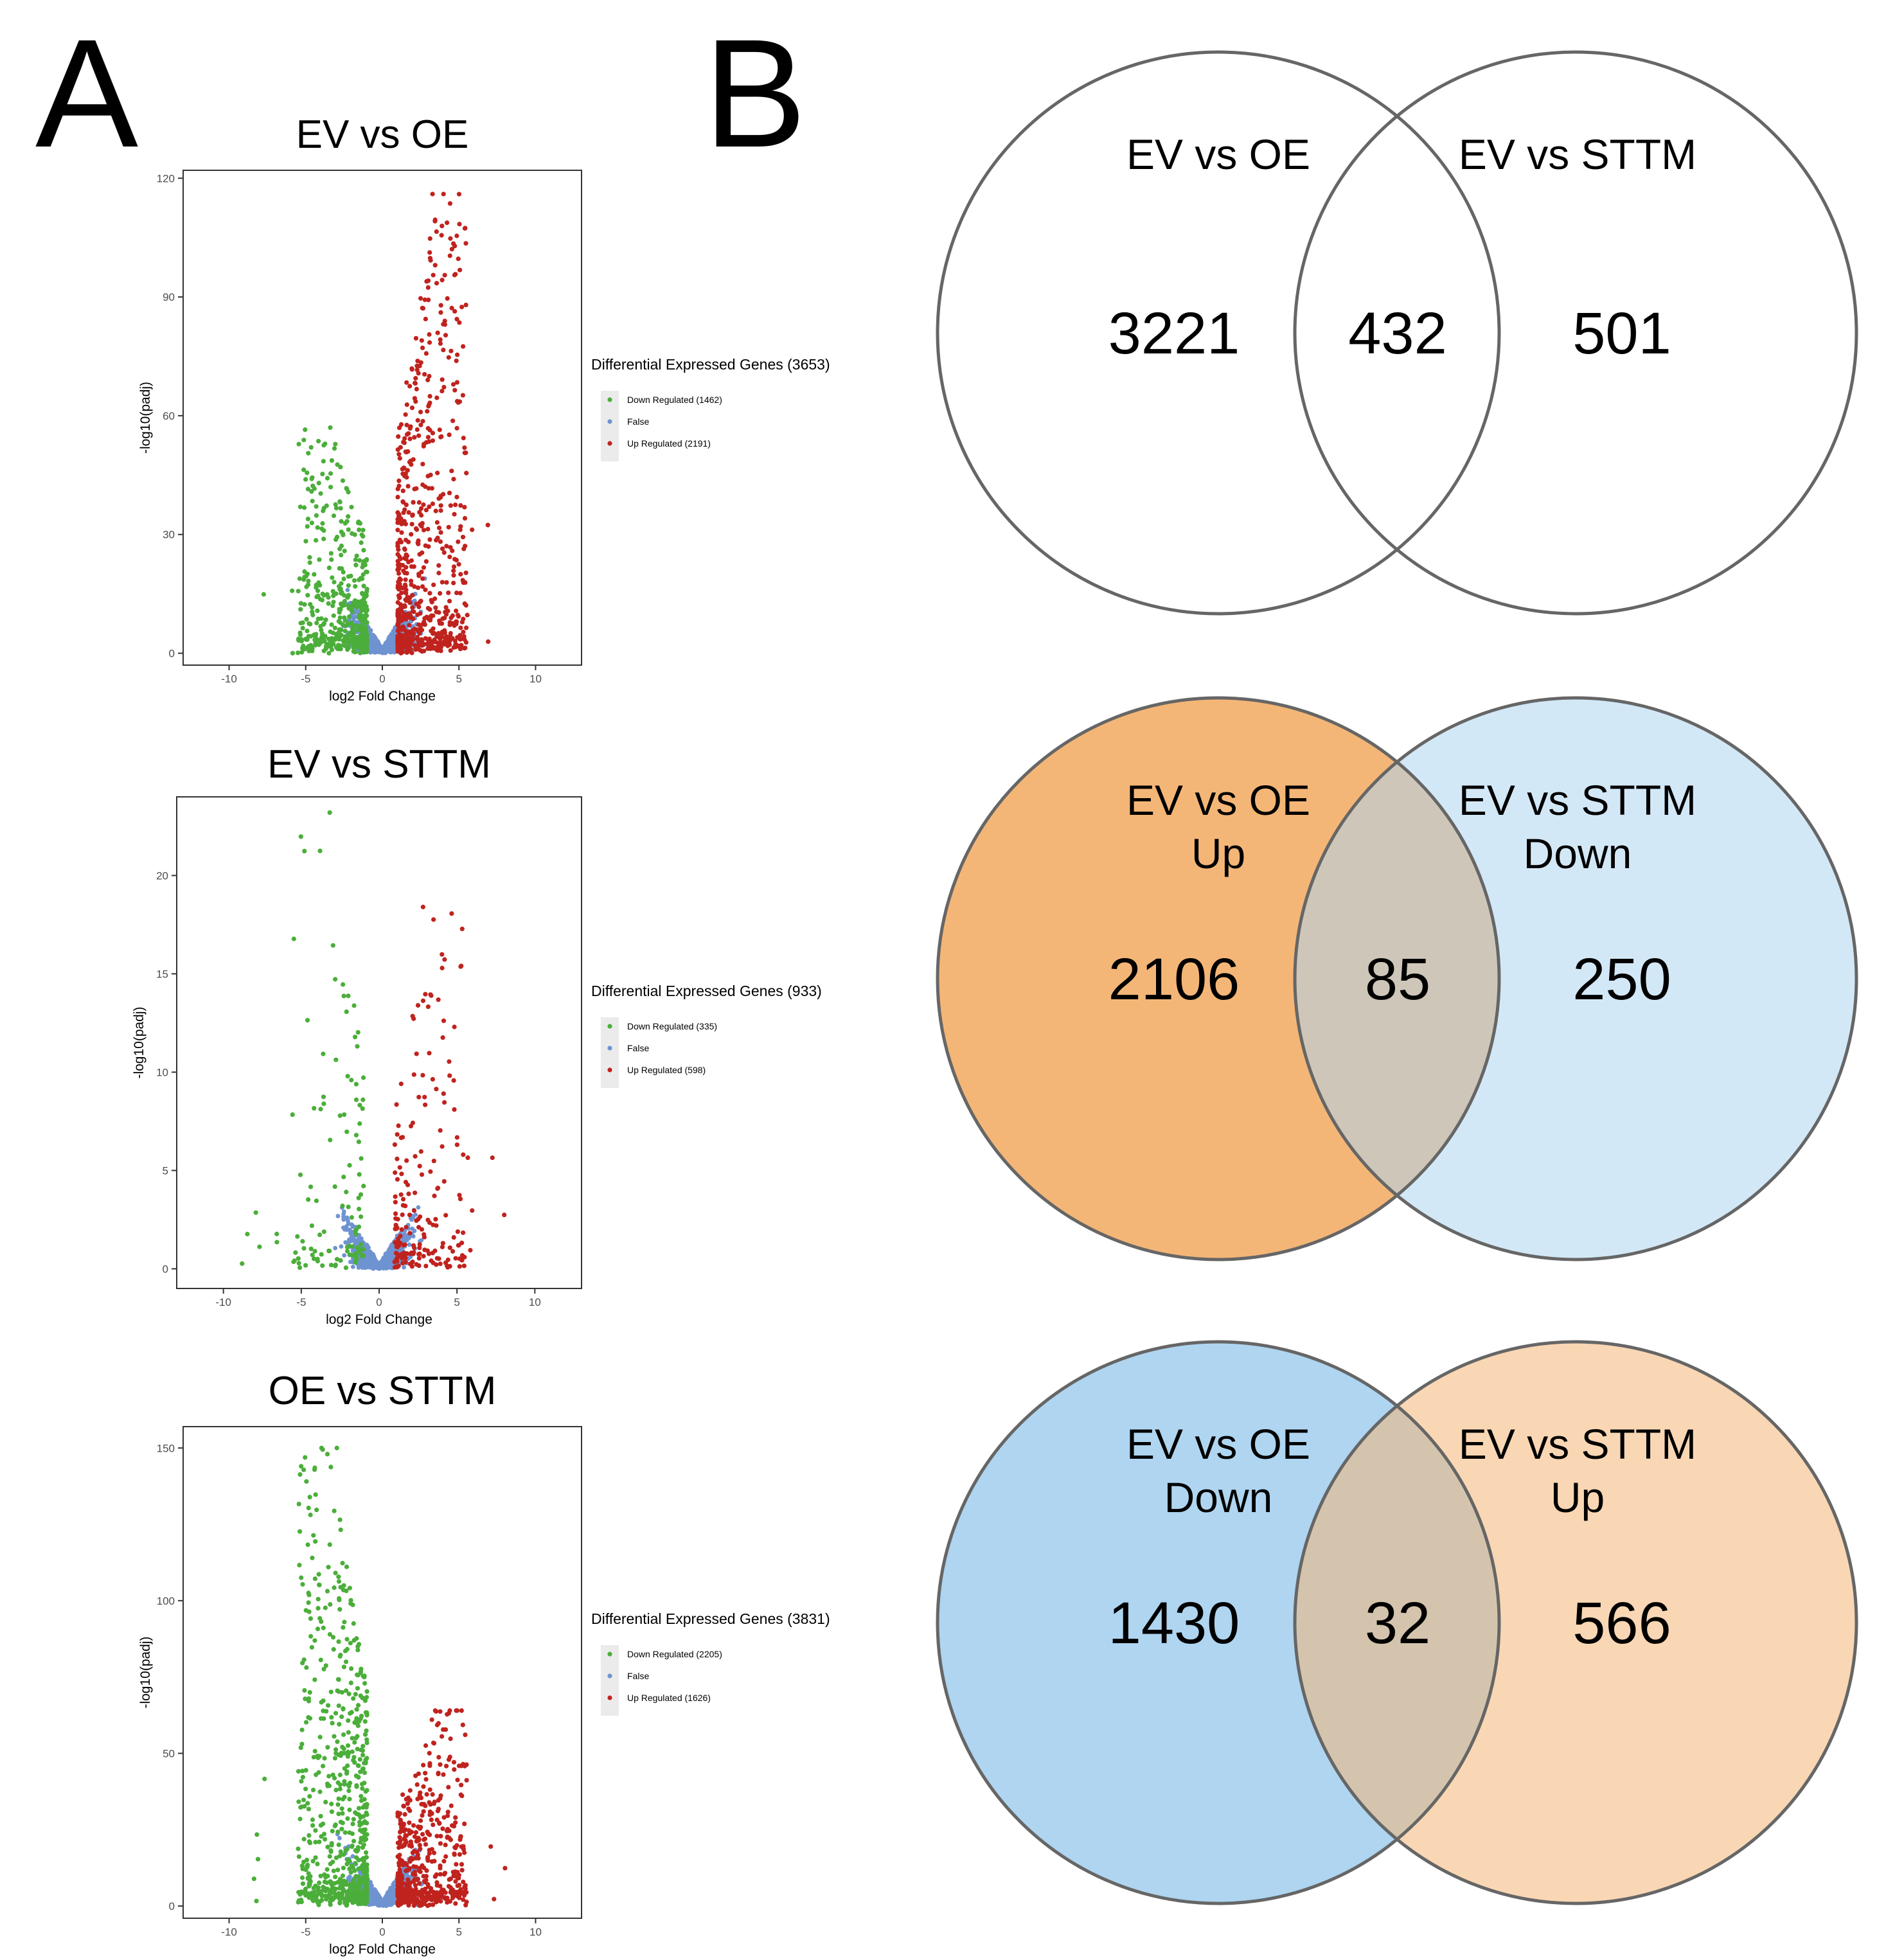  Describe the element at coordinates (145, 418) in the screenshot. I see `y-axis-label: -log10(padj)` at that location.